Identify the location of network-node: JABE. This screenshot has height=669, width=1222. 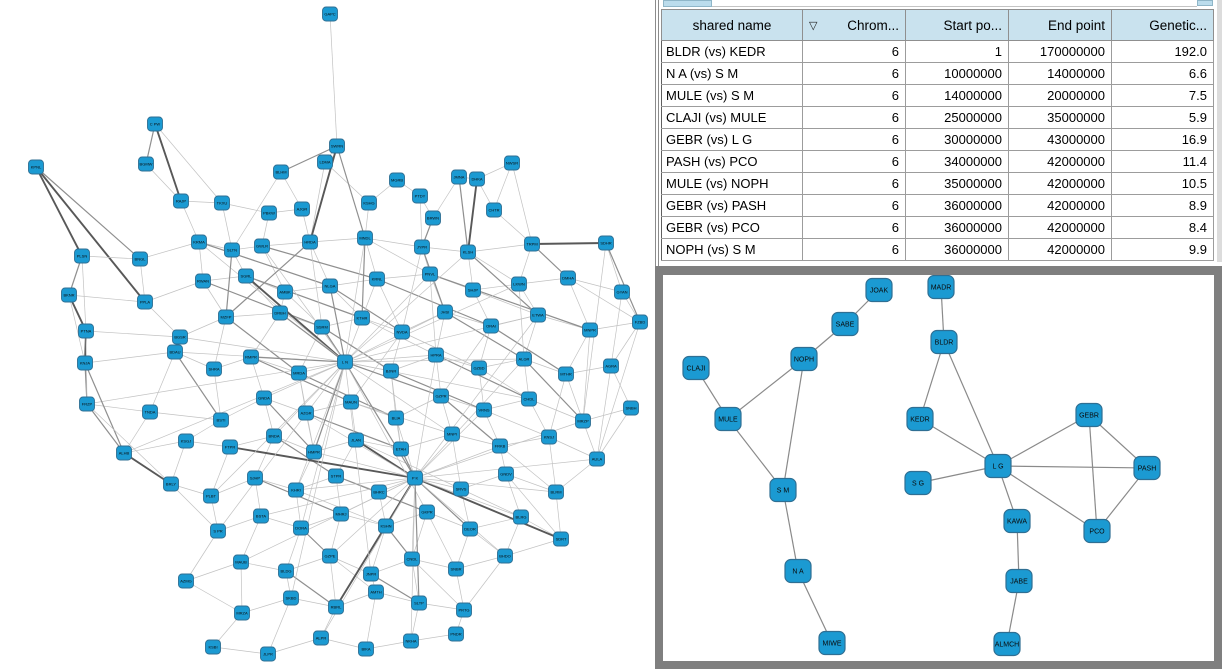
(1019, 581).